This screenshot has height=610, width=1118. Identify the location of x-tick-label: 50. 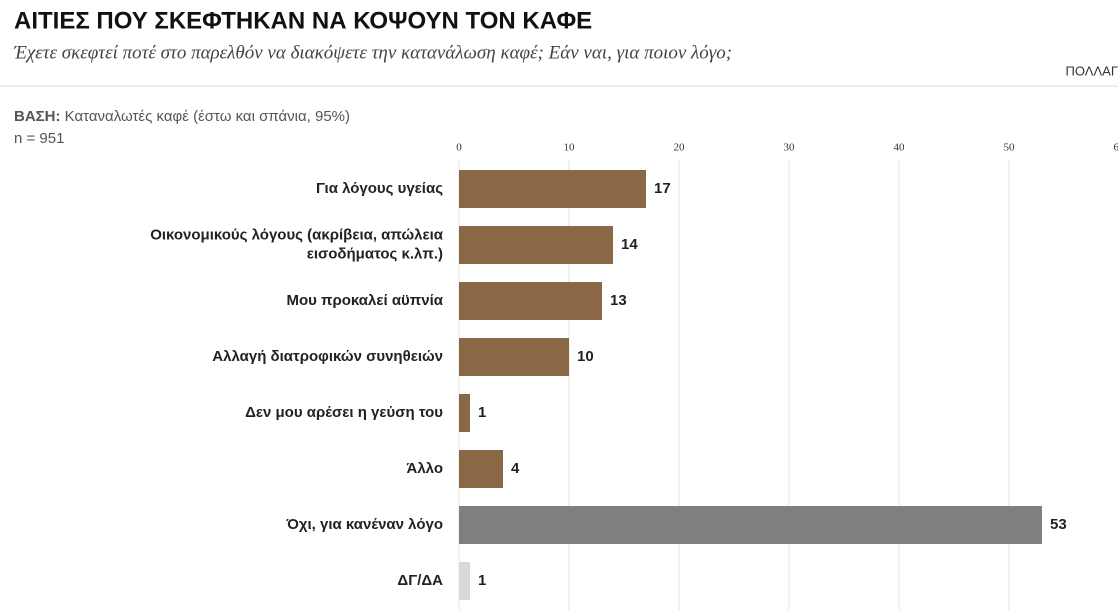
(1010, 148).